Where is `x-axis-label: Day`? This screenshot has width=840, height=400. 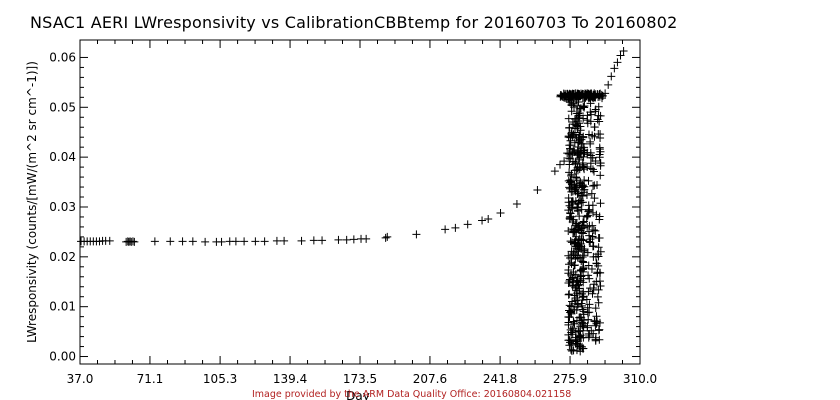
x-axis-label: Day is located at coordinates (358, 394).